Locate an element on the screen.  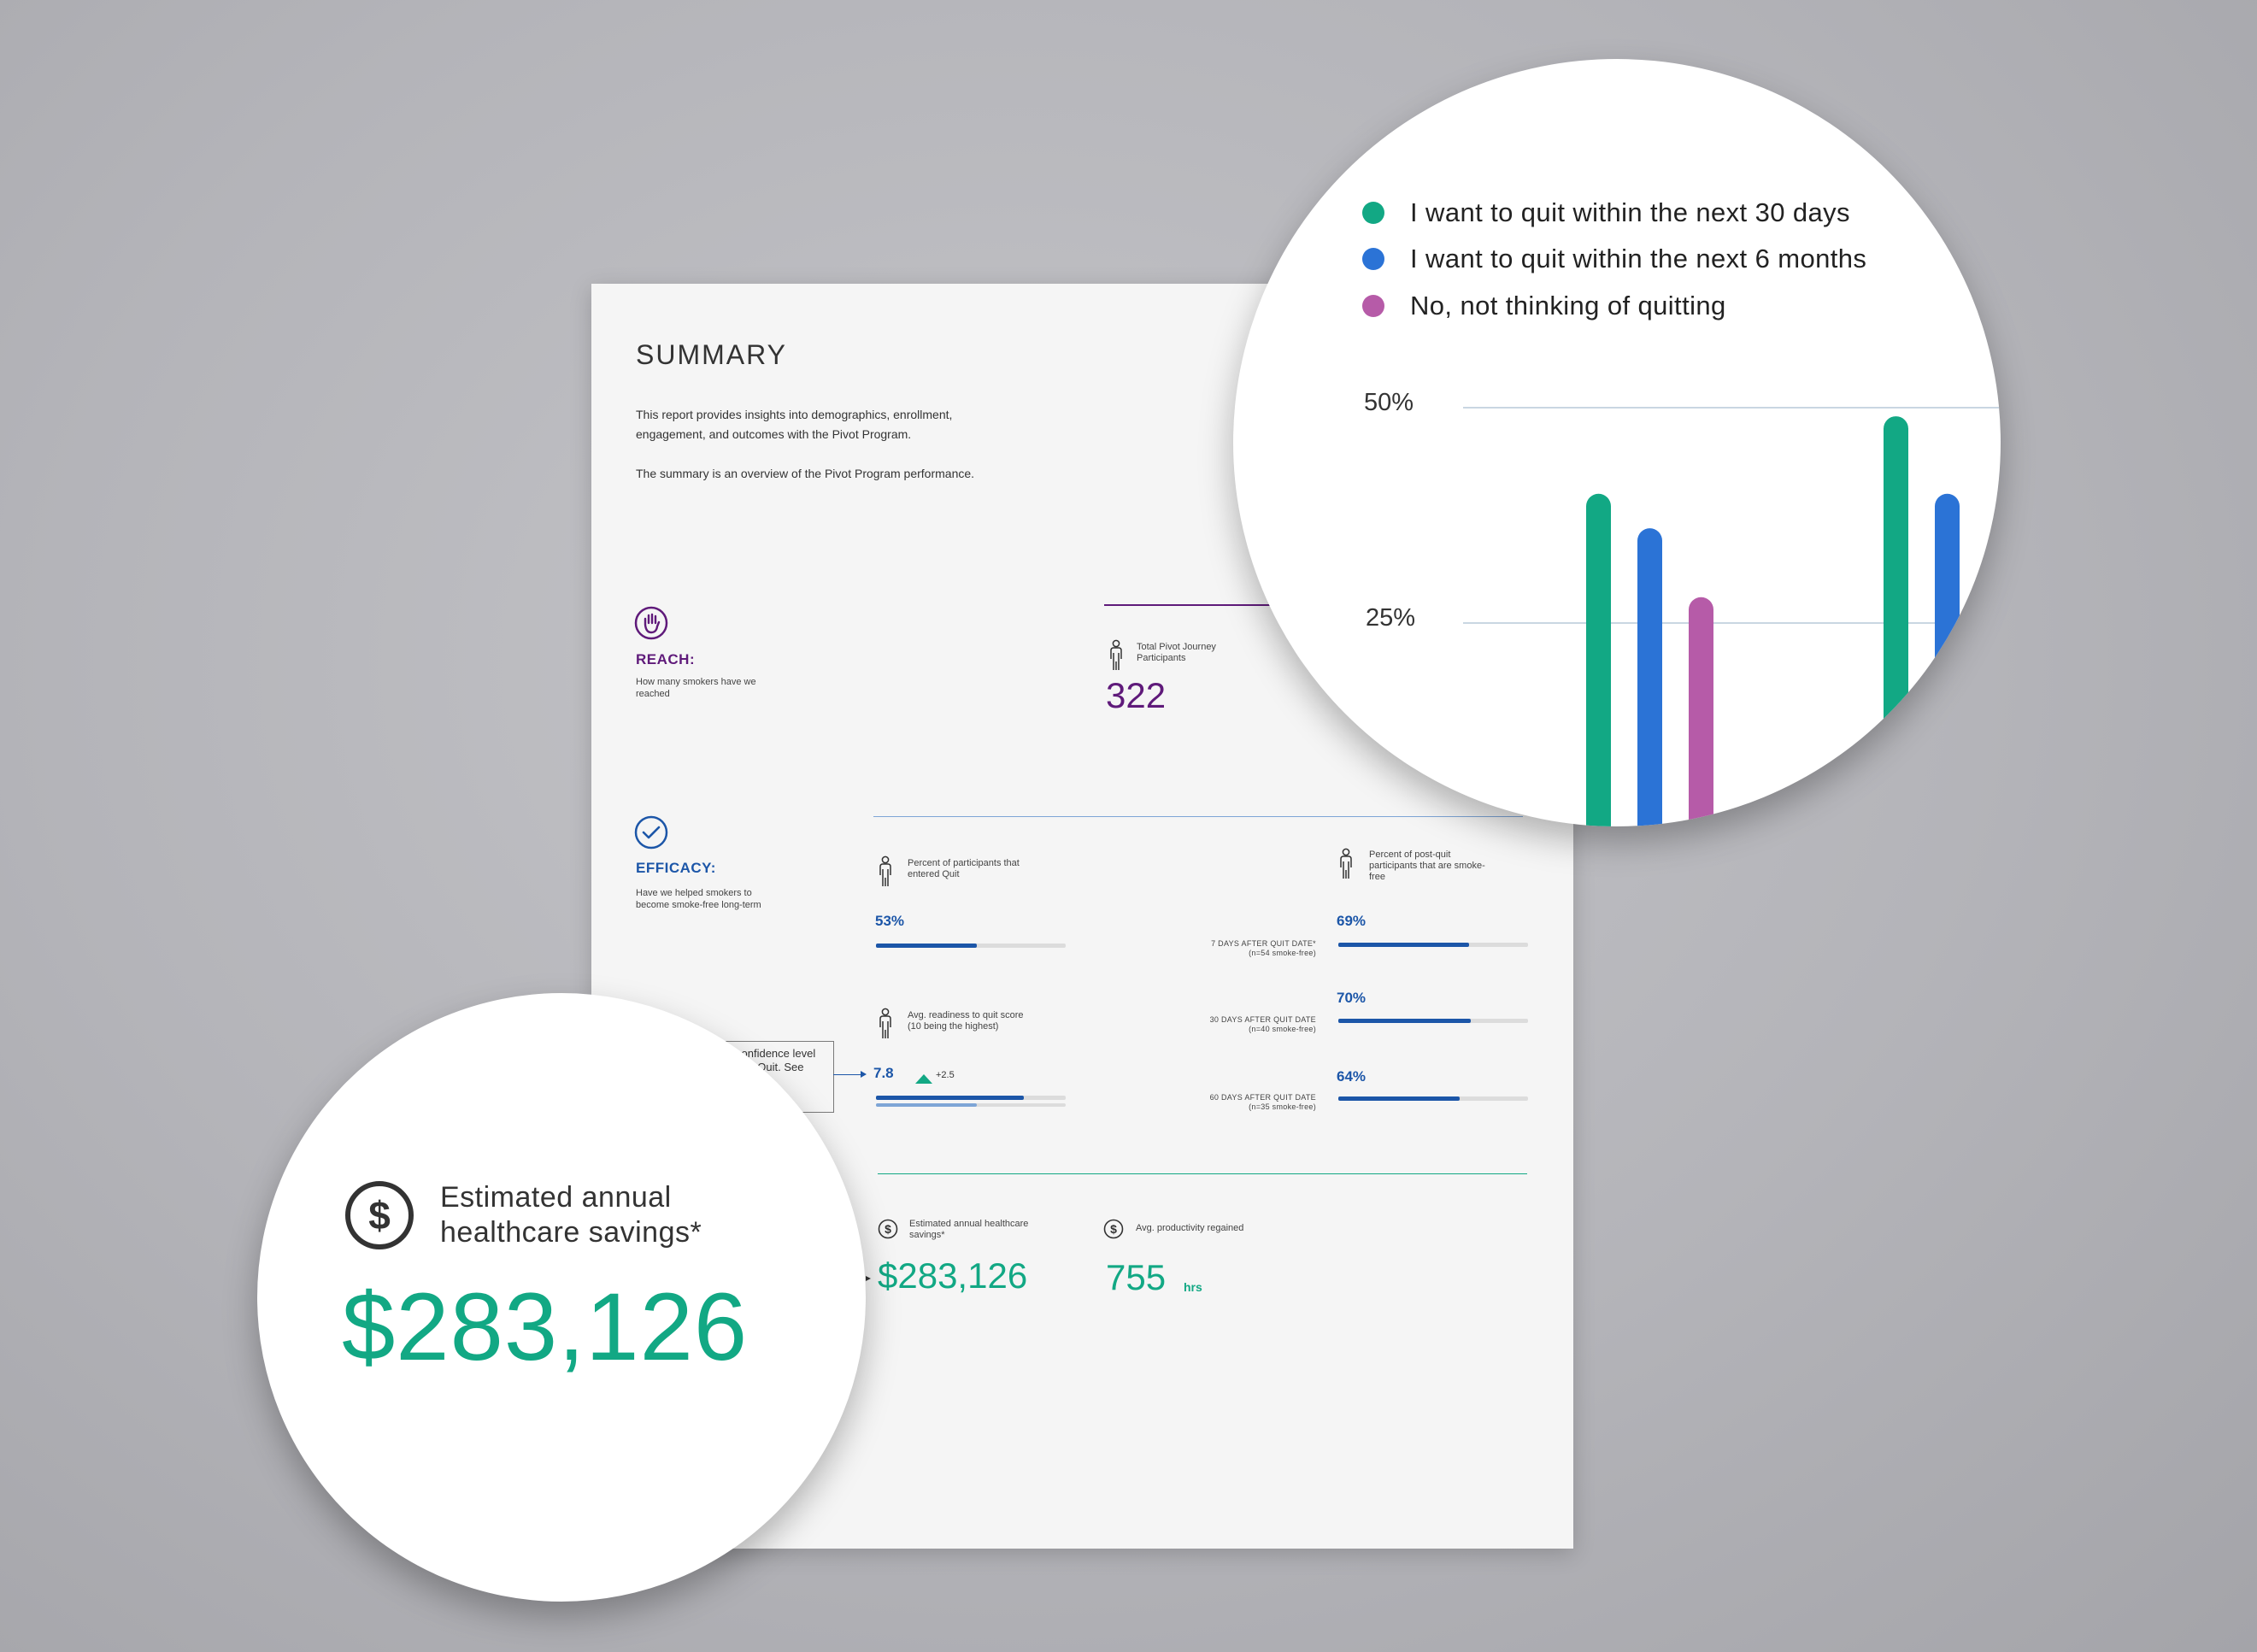
arrow-icon is located at coordinates (868, 1278).